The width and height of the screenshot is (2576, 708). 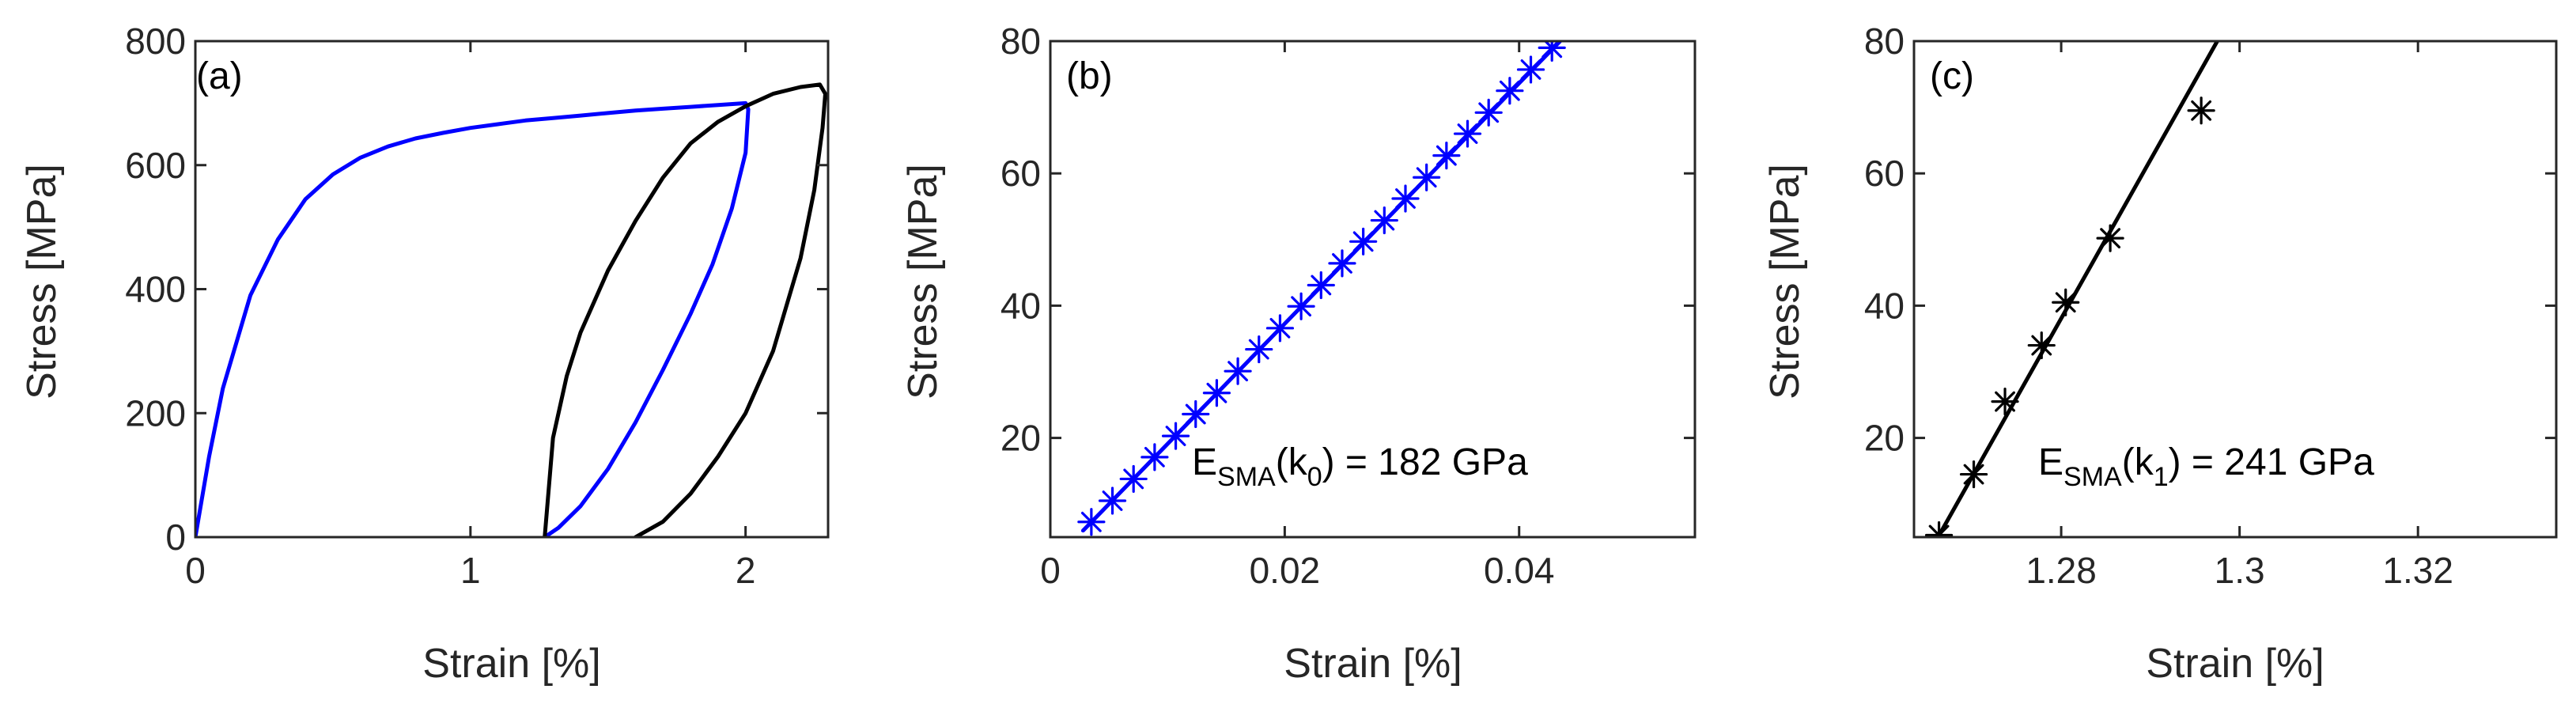 I want to click on panel-c-annot-arg-close: ) = 241 GPa, so click(x=2272, y=462).